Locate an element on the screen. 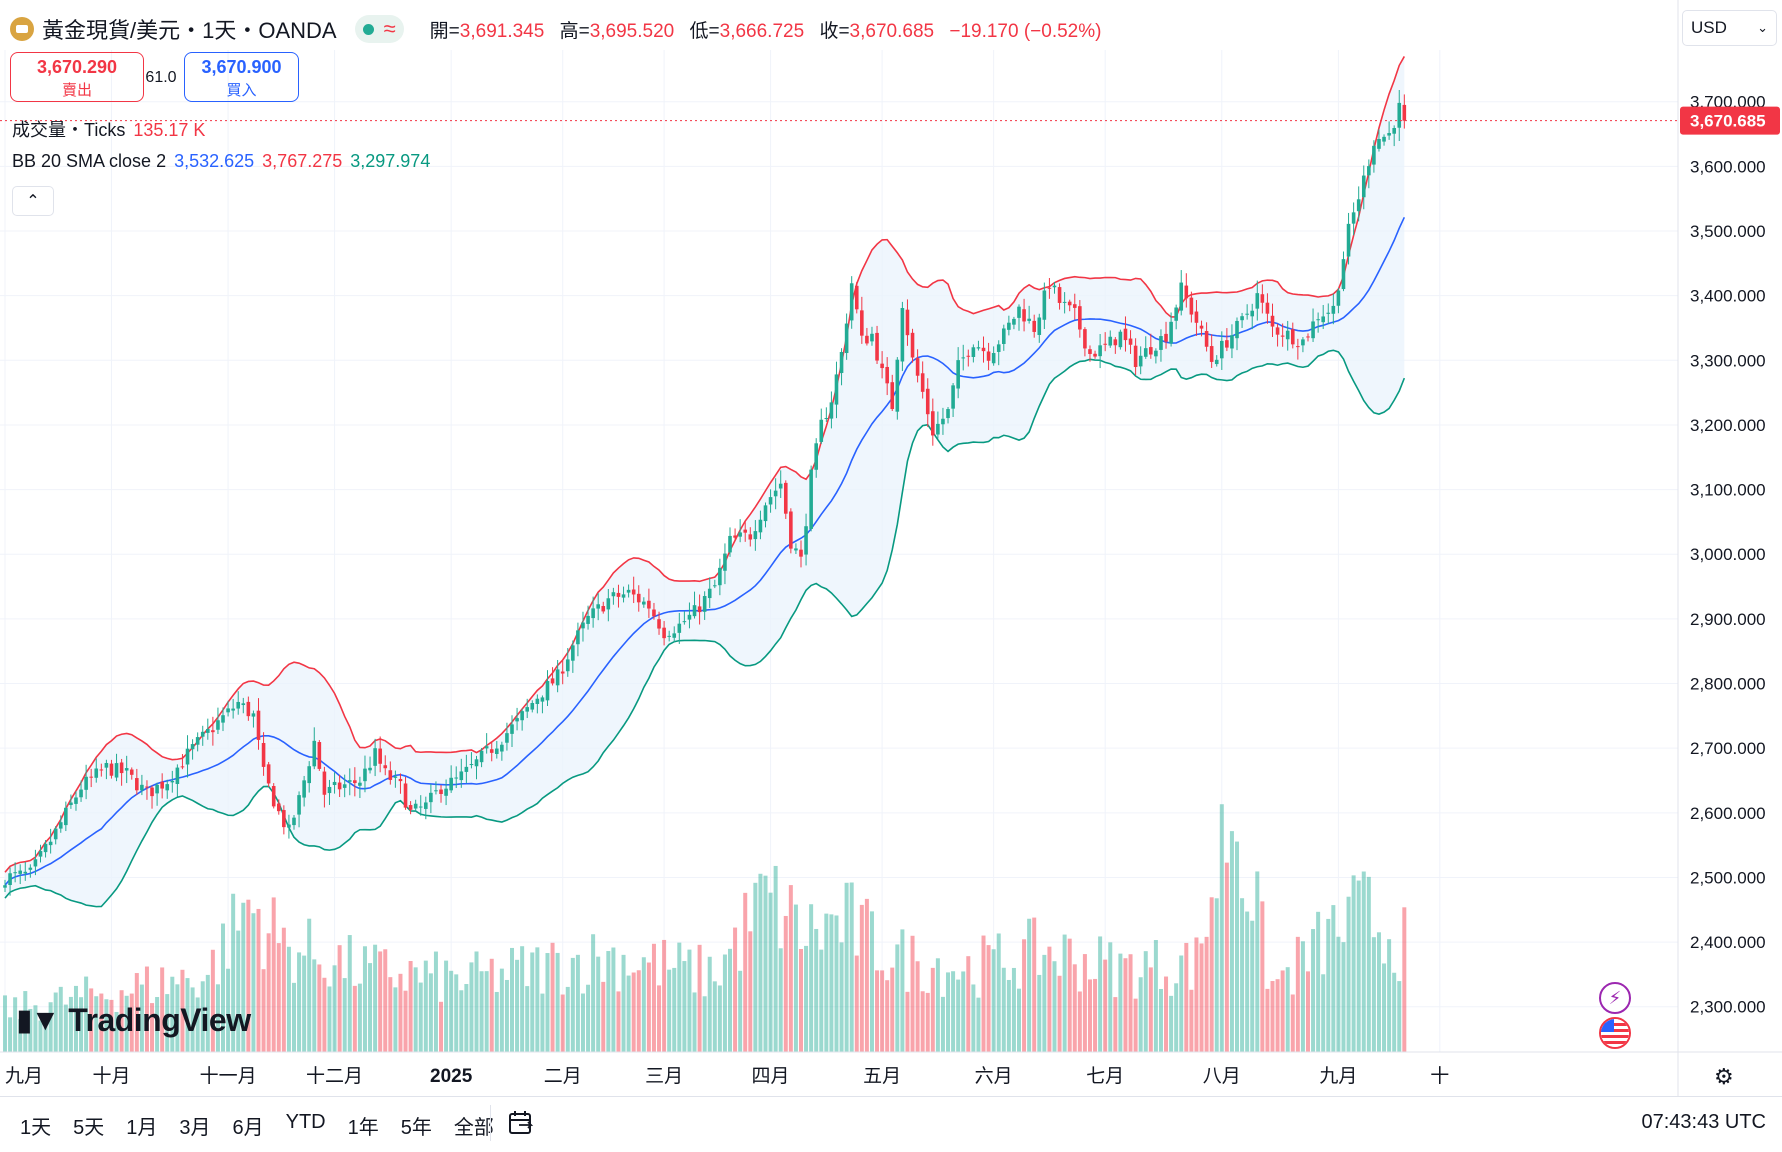  range-5y: 5年 is located at coordinates (416, 1128).